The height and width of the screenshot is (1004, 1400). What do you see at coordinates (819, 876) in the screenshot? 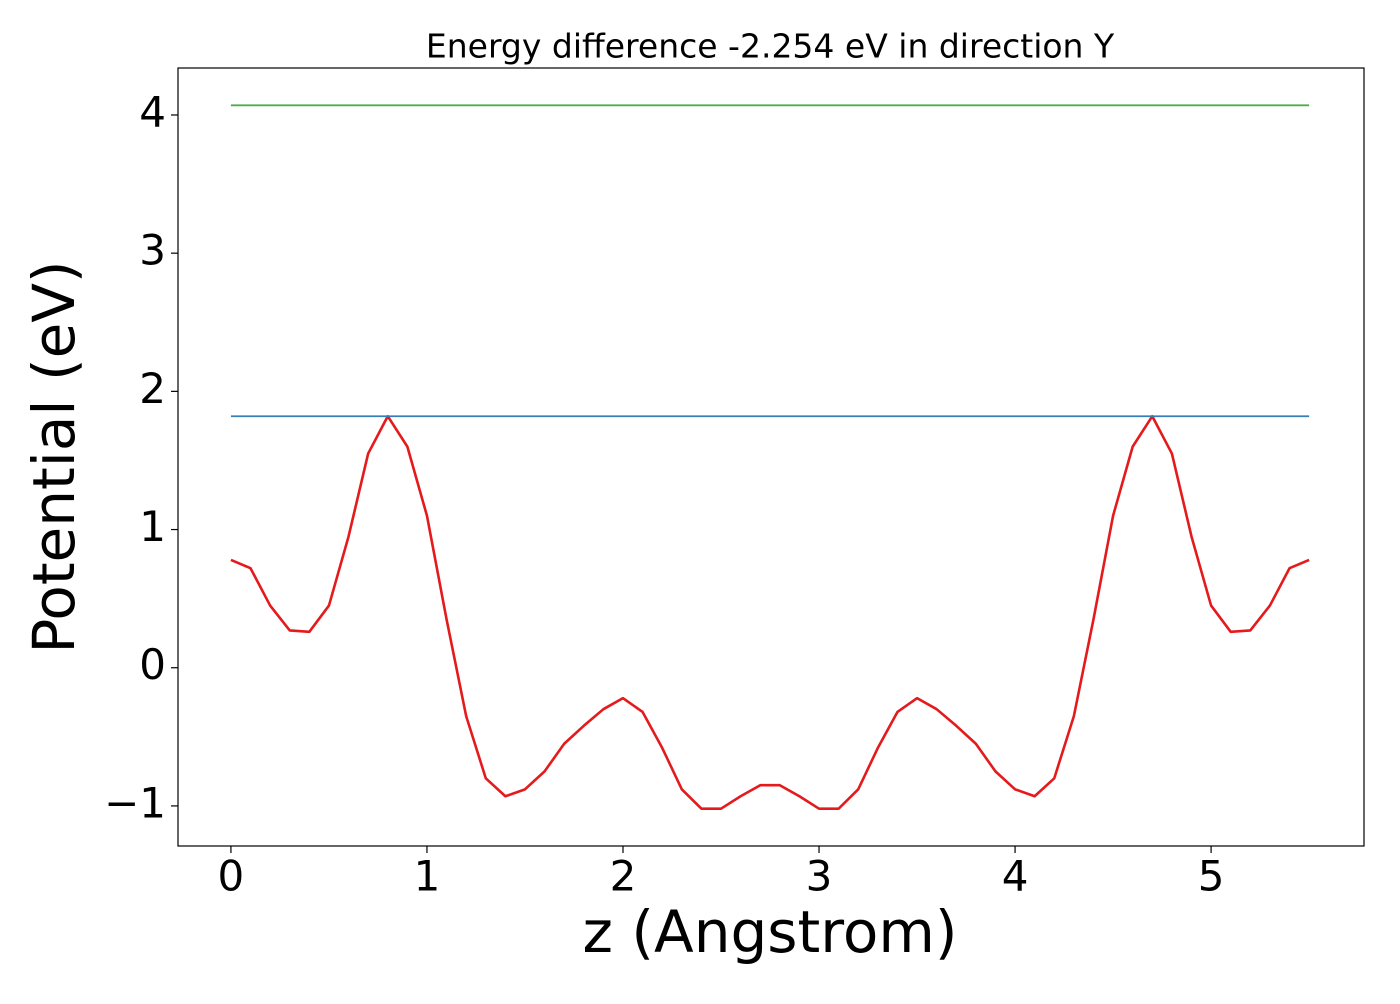
I see `x-tick-label: 3` at bounding box center [819, 876].